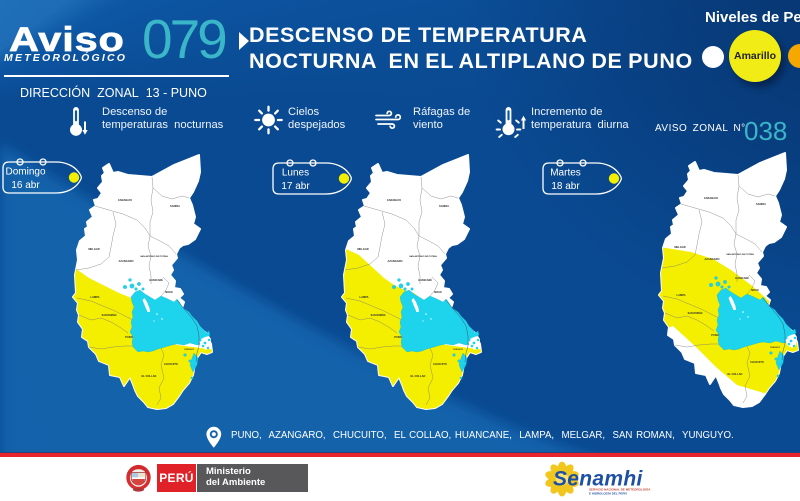 This screenshot has width=800, height=501. I want to click on svg-text: Senamhi, so click(598, 479).